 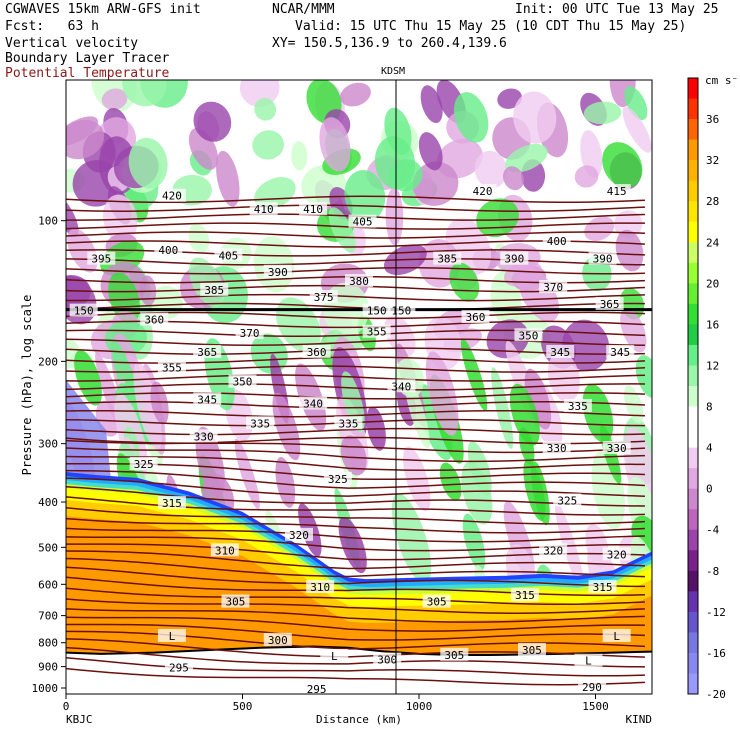 What do you see at coordinates (27, 385) in the screenshot?
I see `y-axis-title: Pressure (hPa), log scale` at bounding box center [27, 385].